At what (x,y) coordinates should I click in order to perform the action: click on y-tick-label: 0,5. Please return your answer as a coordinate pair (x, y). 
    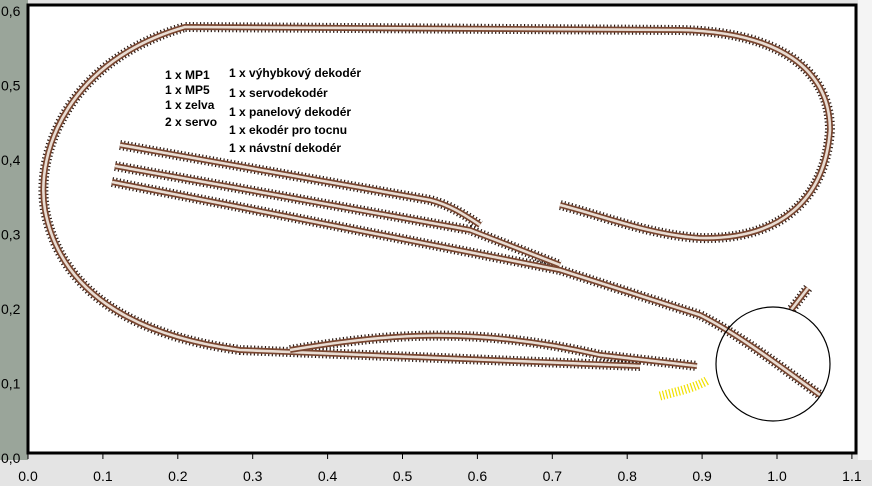
    Looking at the image, I should click on (11, 86).